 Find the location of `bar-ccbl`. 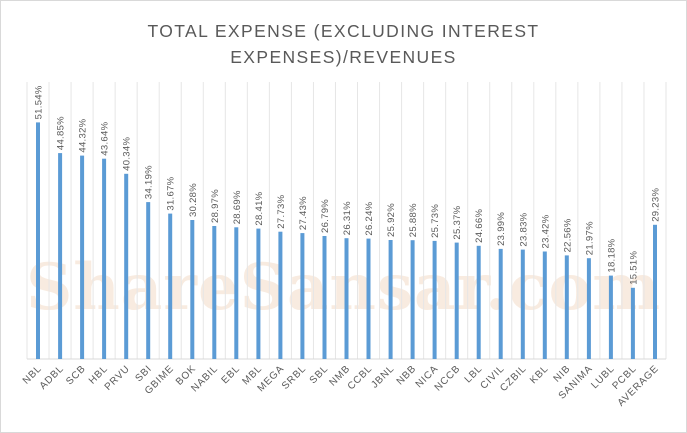

bar-ccbl is located at coordinates (368, 298).